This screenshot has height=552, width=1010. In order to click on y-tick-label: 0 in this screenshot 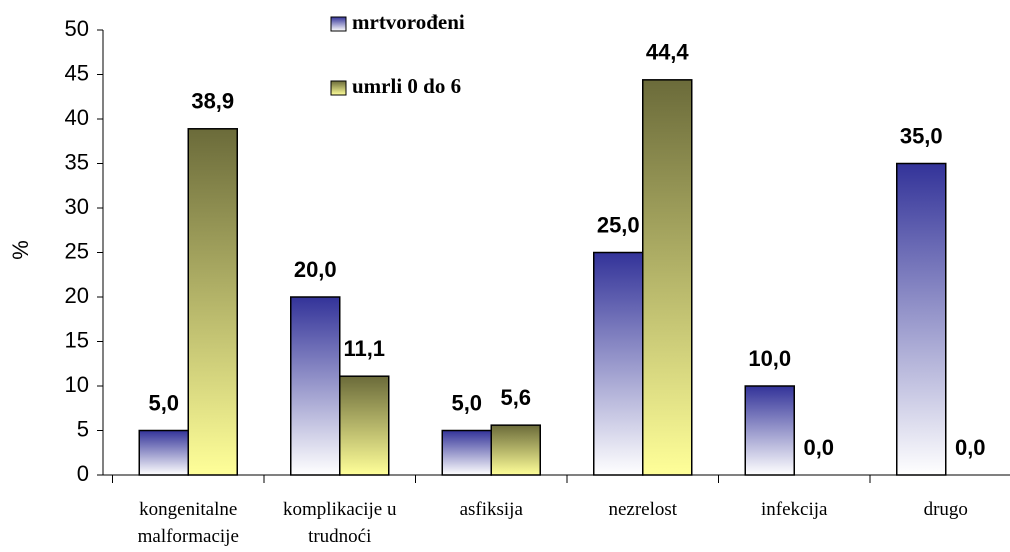, I will do `click(83, 473)`.